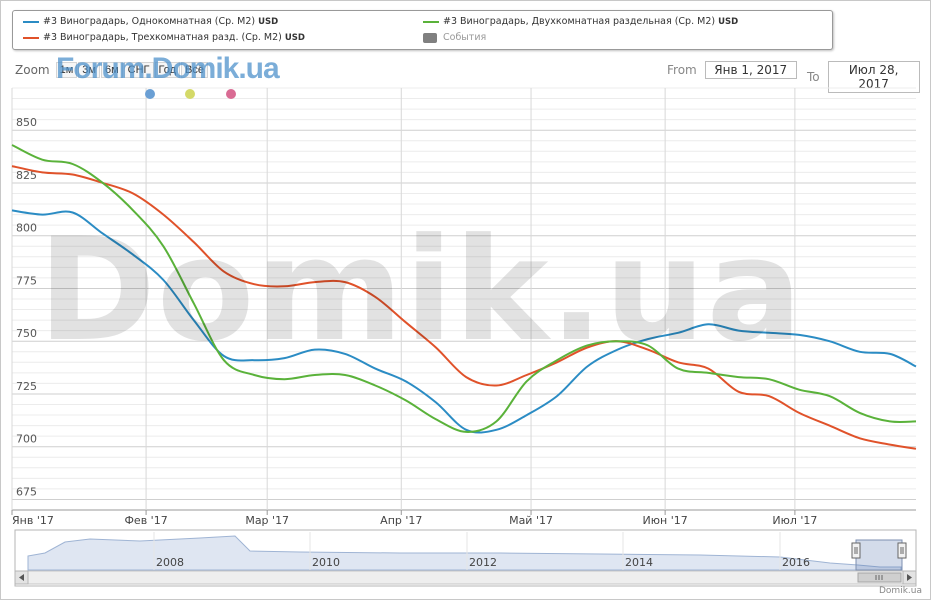  Describe the element at coordinates (879, 555) in the screenshot. I see `navigator-selection` at that location.